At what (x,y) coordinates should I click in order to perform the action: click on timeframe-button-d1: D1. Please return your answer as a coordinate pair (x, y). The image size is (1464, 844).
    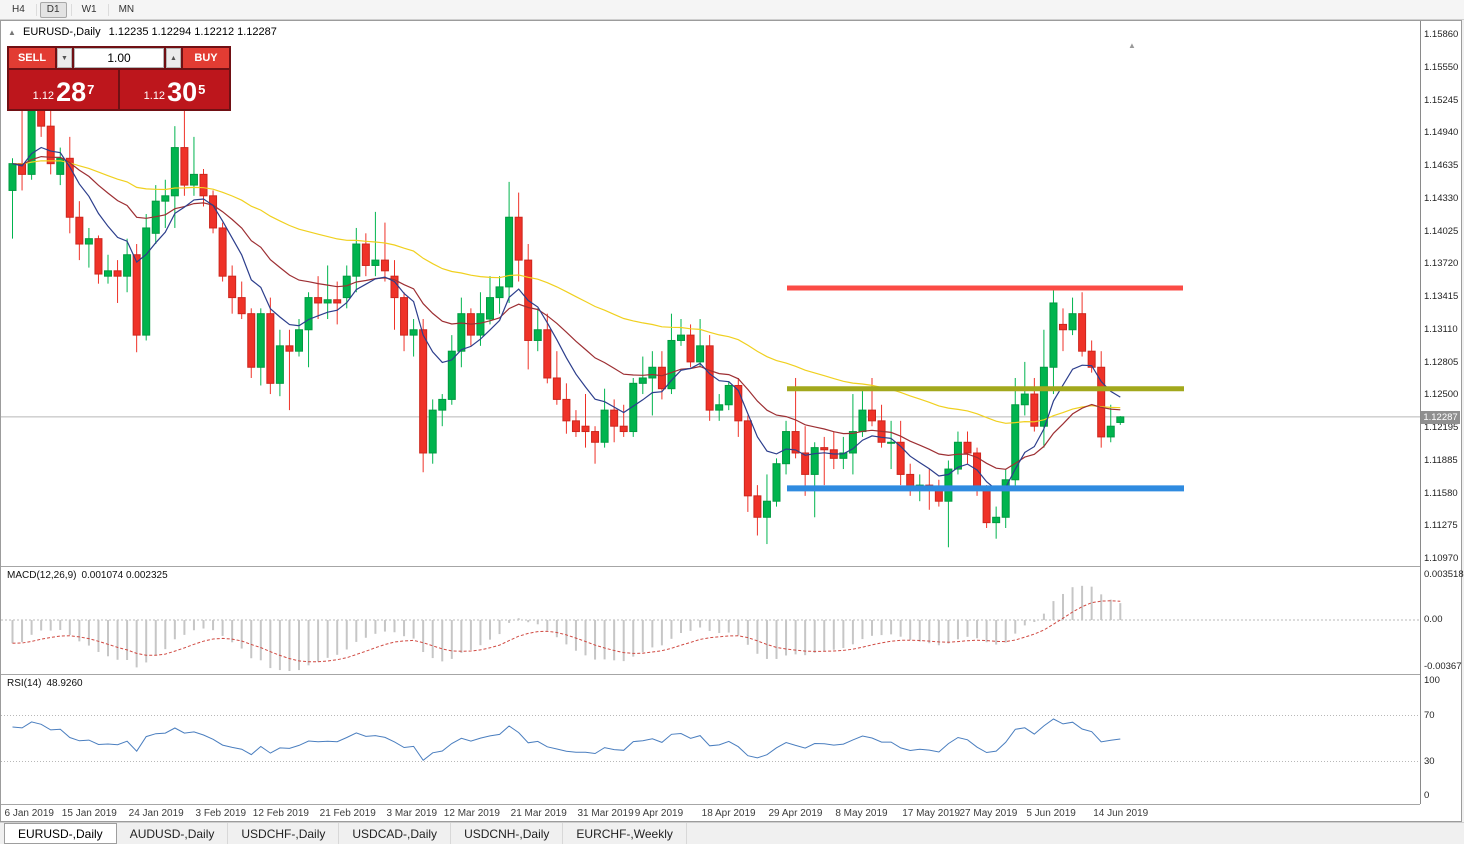
    Looking at the image, I should click on (53, 9).